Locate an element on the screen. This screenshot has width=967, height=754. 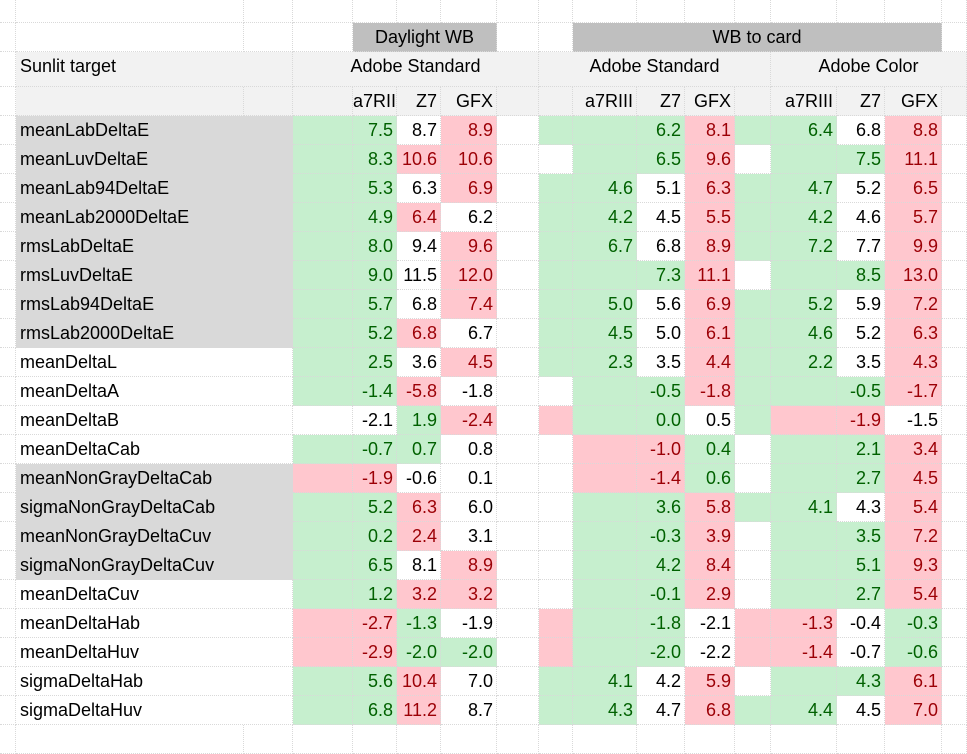
value-cell: -1.8 is located at coordinates (661, 623).